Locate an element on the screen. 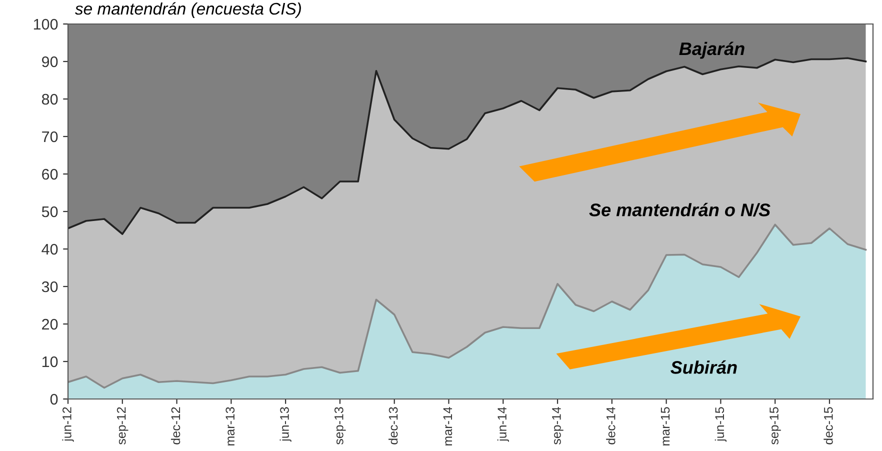 The image size is (882, 451). x-tick-label: jun-12 is located at coordinates (68, 424).